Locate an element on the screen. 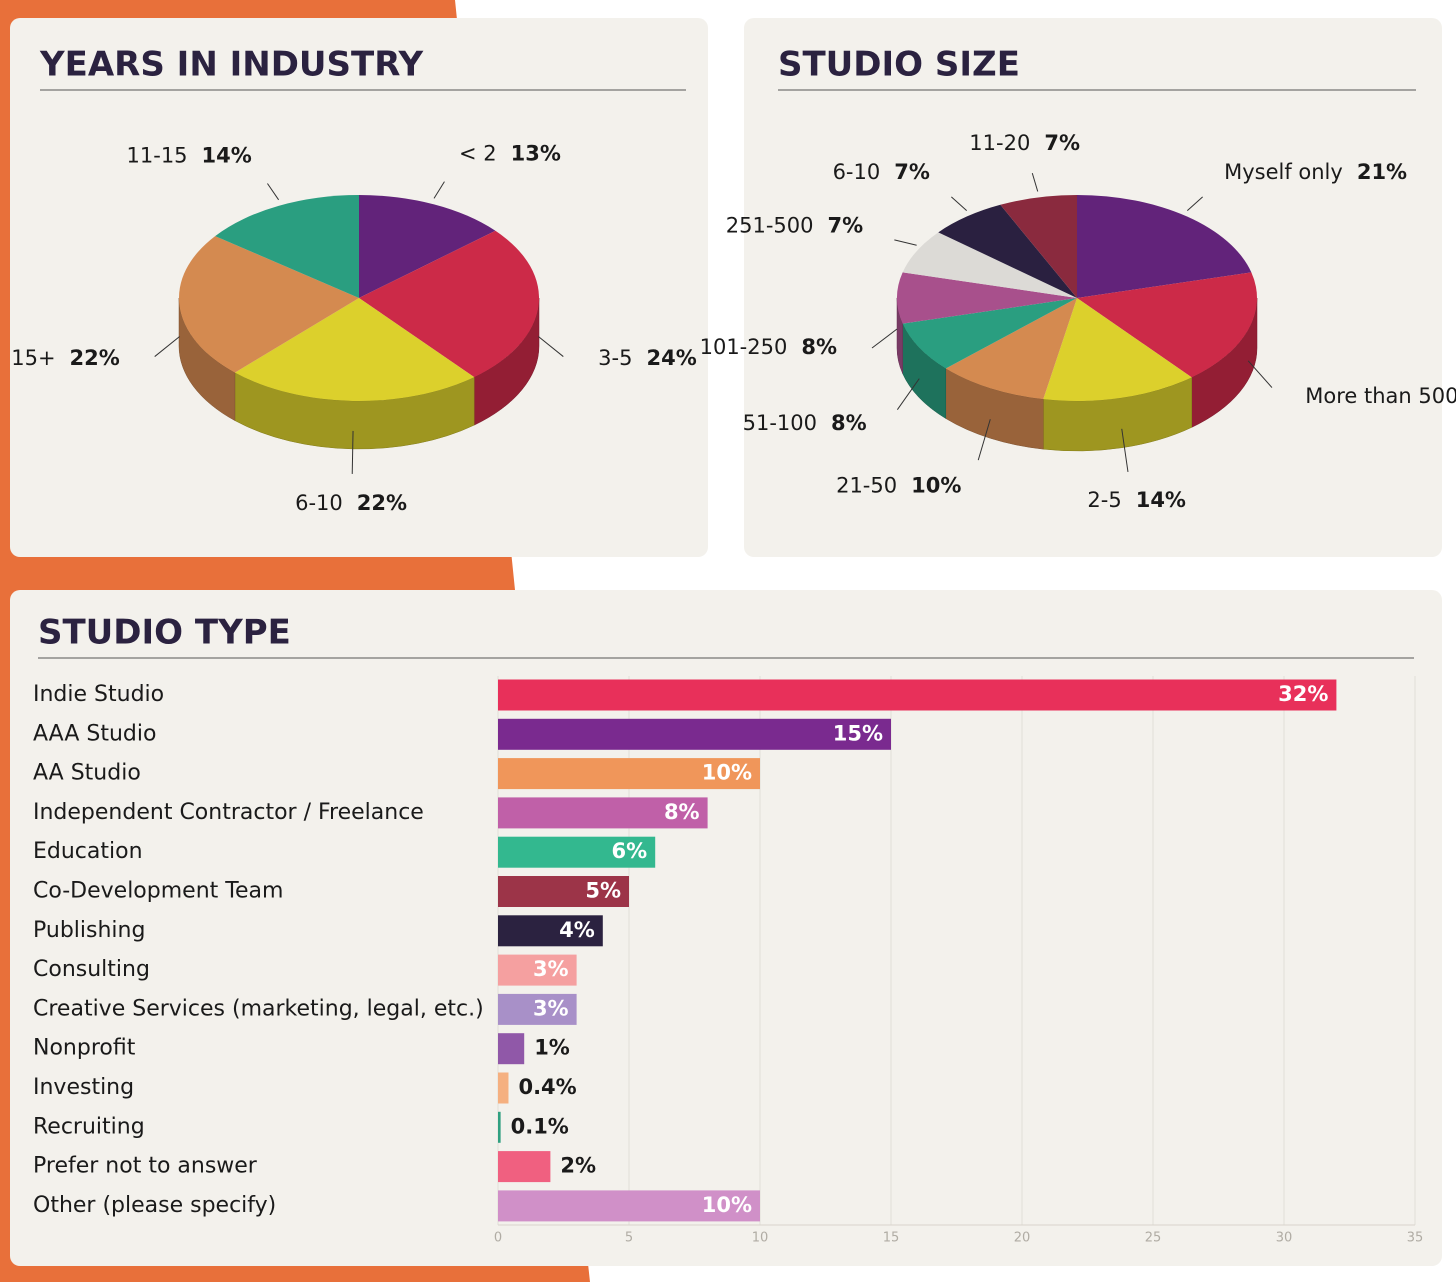  slice-label: More than 50018% is located at coordinates (1380, 396).